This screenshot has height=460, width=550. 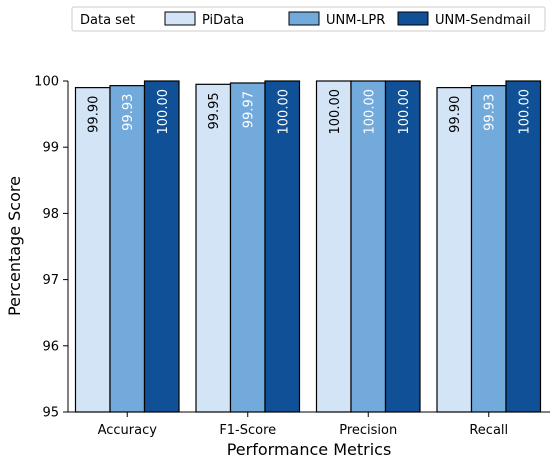 What do you see at coordinates (51, 248) in the screenshot?
I see `y-axis: 95 96 97 98 99 100` at bounding box center [51, 248].